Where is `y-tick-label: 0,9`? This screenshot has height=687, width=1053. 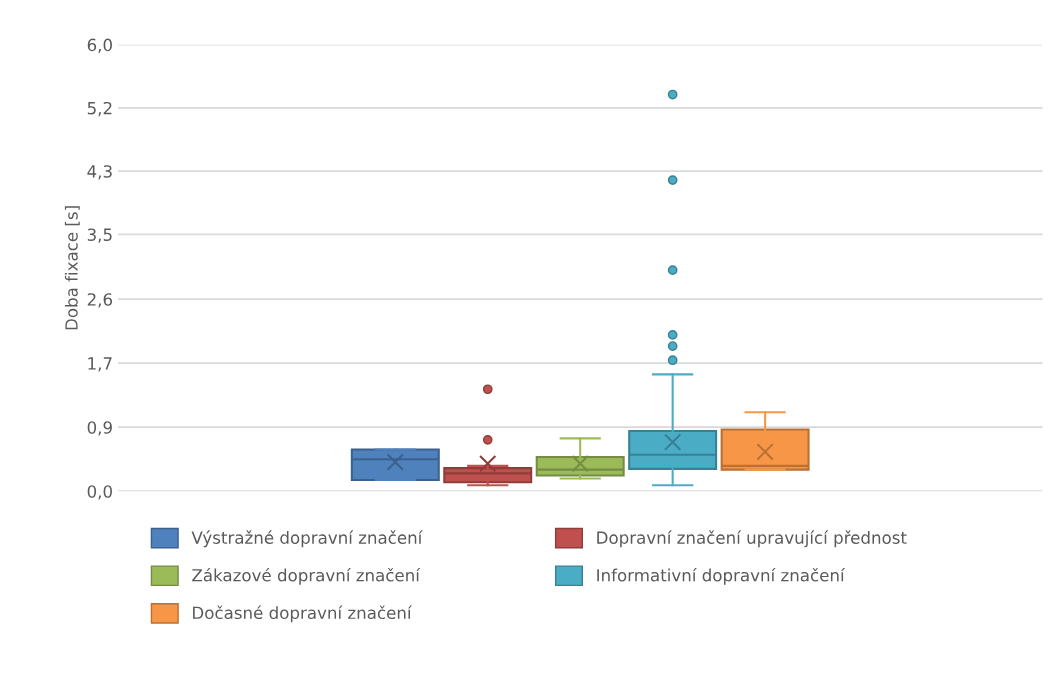
y-tick-label: 0,9 is located at coordinates (99, 428).